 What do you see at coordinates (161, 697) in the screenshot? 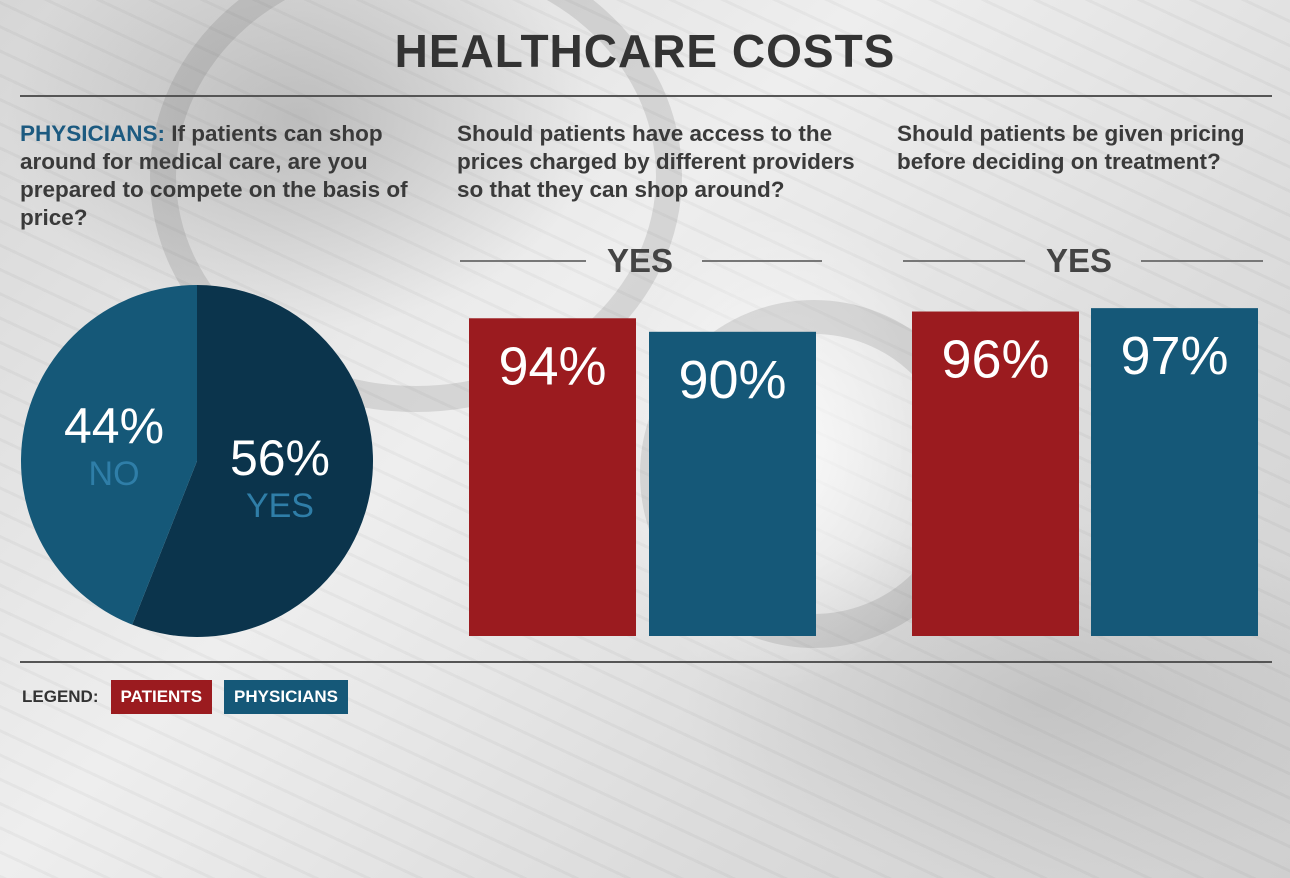
I see `legend-patients: PATIENTS` at bounding box center [161, 697].